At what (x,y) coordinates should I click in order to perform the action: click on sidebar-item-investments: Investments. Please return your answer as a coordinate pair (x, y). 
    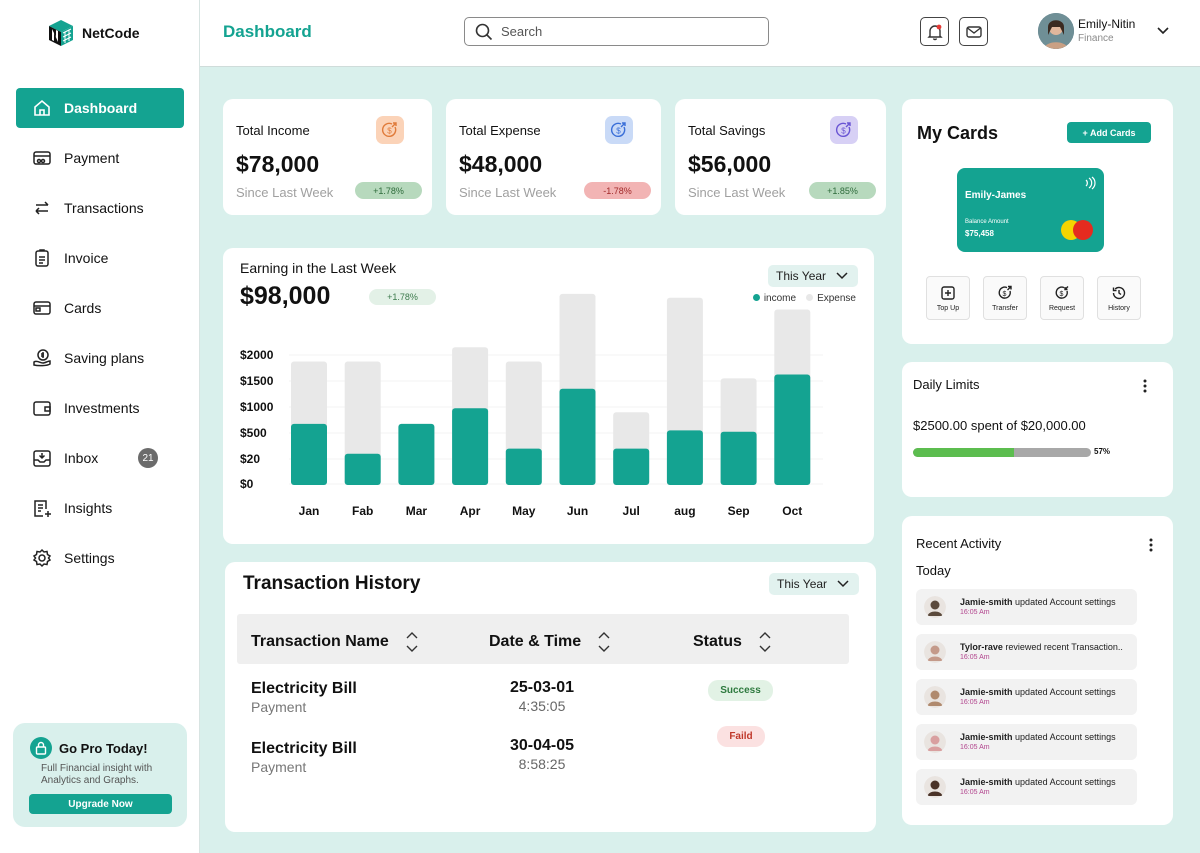
    Looking at the image, I should click on (100, 408).